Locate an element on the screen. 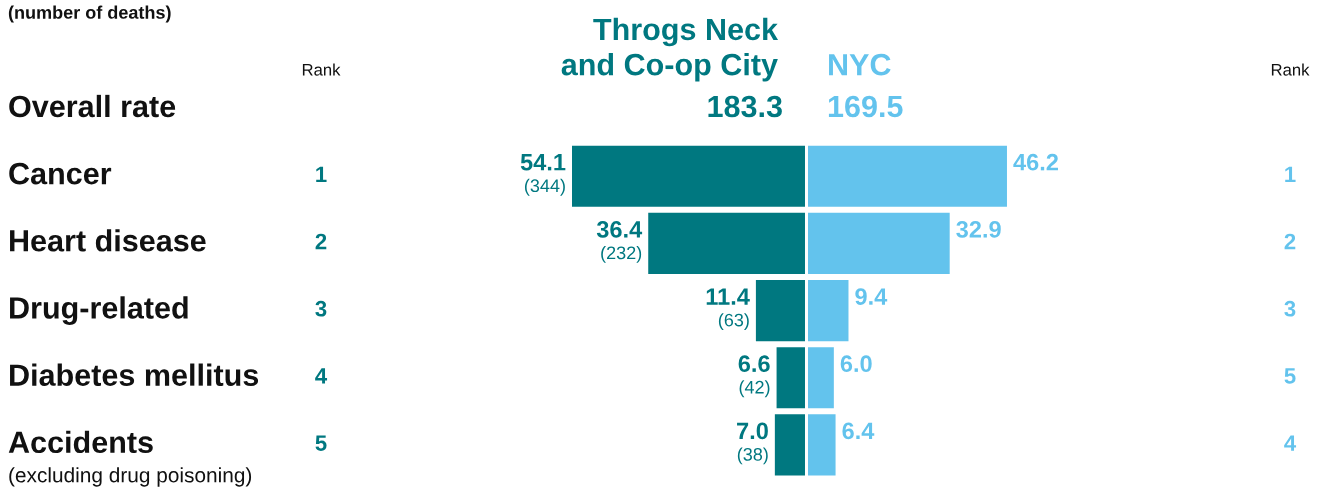 The image size is (1324, 493). data-label: 6.6 (42) is located at coordinates (754, 376).